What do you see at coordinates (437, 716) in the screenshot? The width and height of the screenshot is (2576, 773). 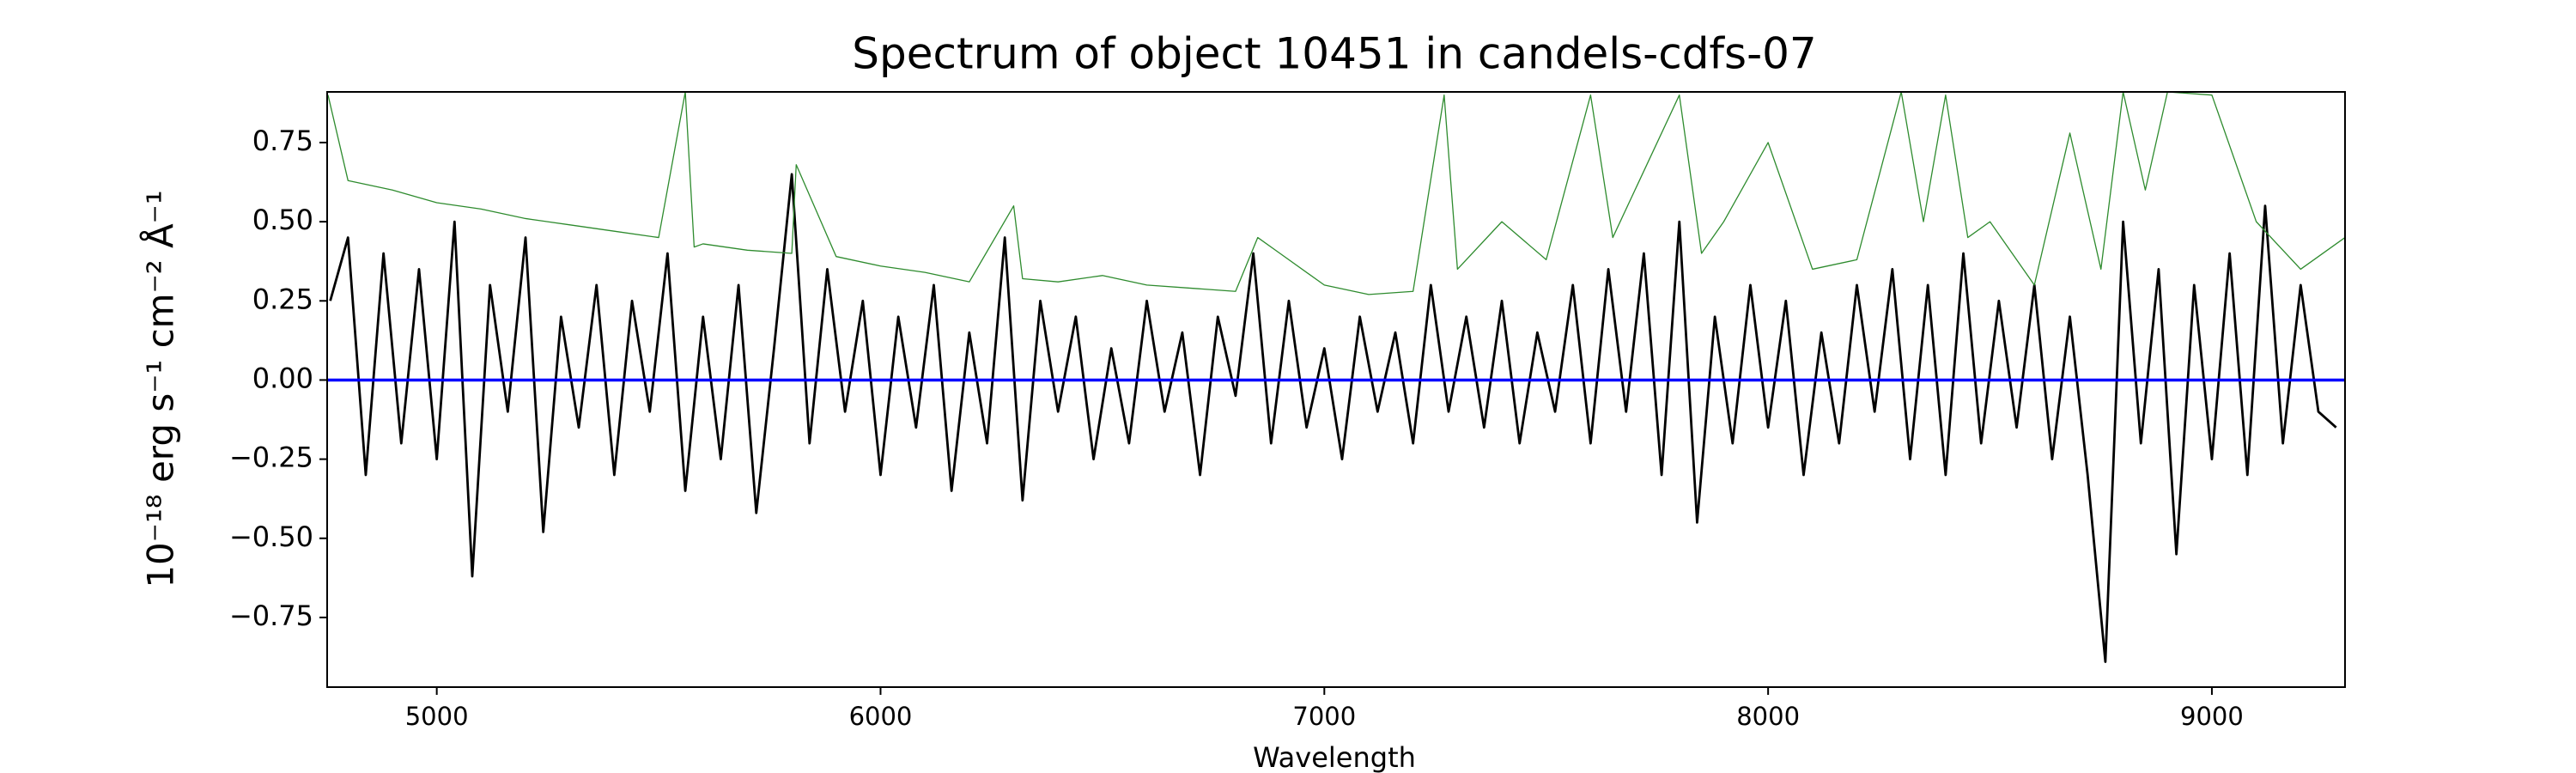 I see `x-tick-label: 5000` at bounding box center [437, 716].